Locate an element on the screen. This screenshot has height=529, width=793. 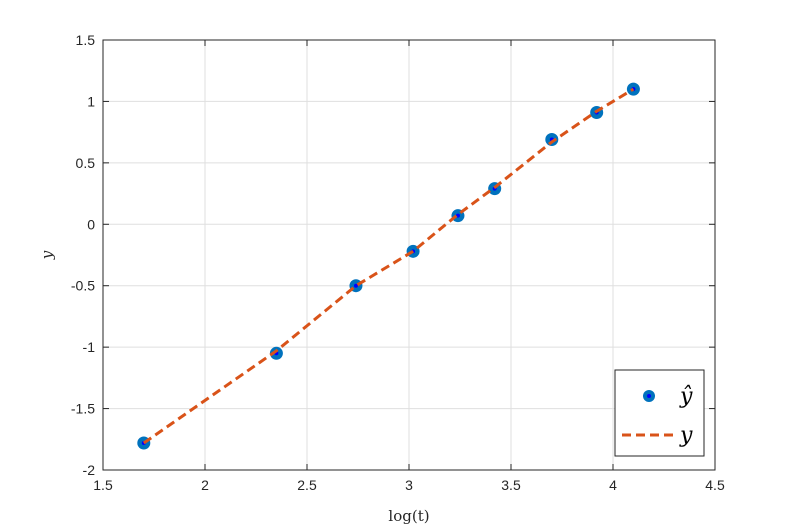
x-axis-label: log(t) is located at coordinates (408, 516).